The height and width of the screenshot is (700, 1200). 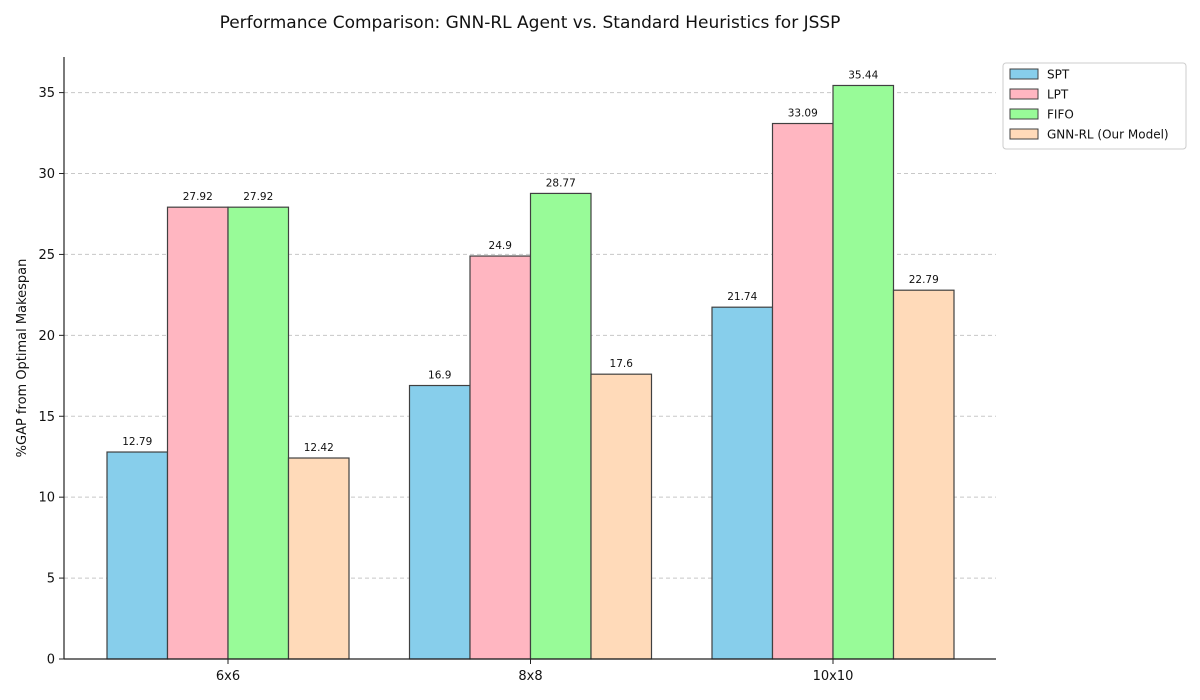 I want to click on bar-value-label: 12.79, so click(x=137, y=442).